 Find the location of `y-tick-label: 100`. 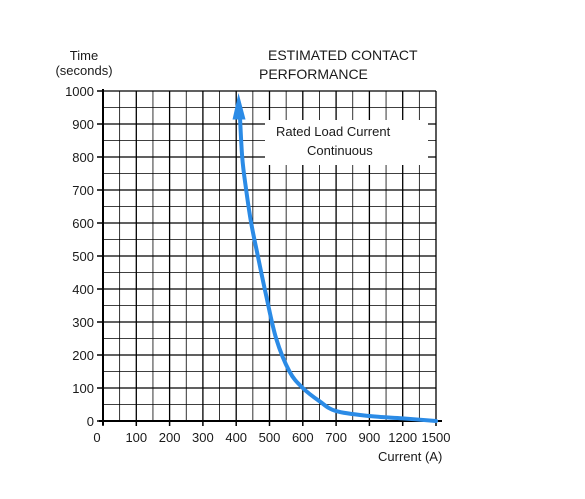

y-tick-label: 100 is located at coordinates (83, 388).